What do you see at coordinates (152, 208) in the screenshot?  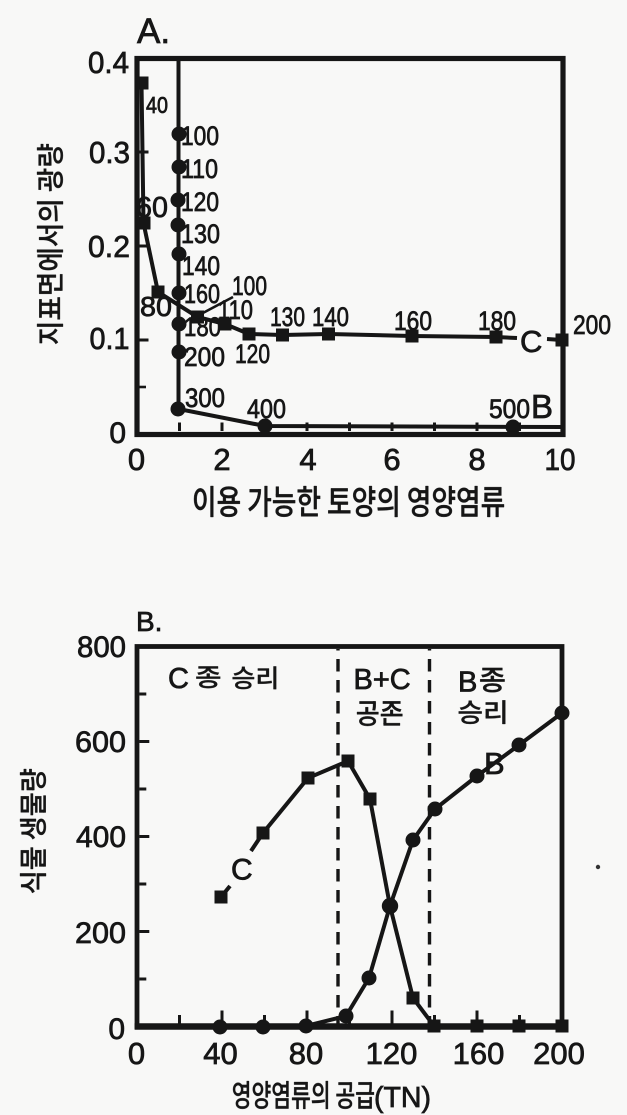 I see `svg-text: 60` at bounding box center [152, 208].